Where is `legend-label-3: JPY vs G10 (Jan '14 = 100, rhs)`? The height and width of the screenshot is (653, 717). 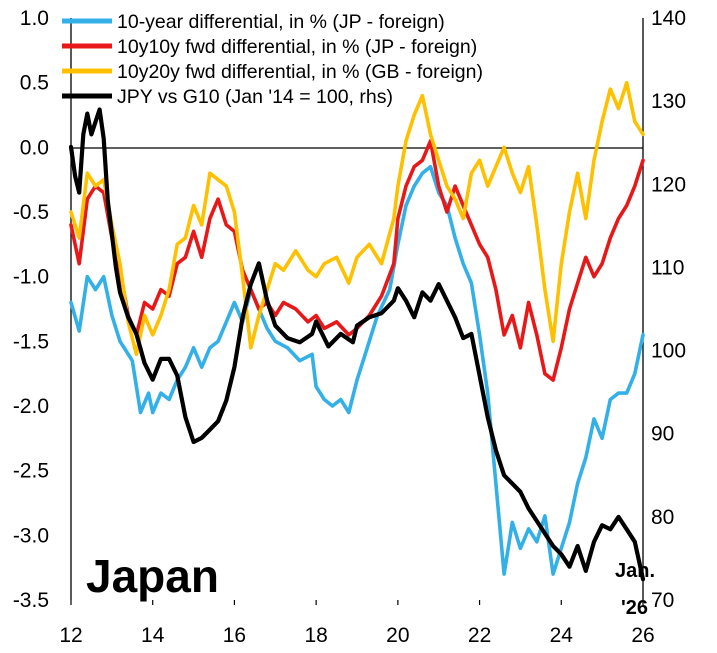
legend-label-3: JPY vs G10 (Jan '14 = 100, rhs) is located at coordinates (255, 97).